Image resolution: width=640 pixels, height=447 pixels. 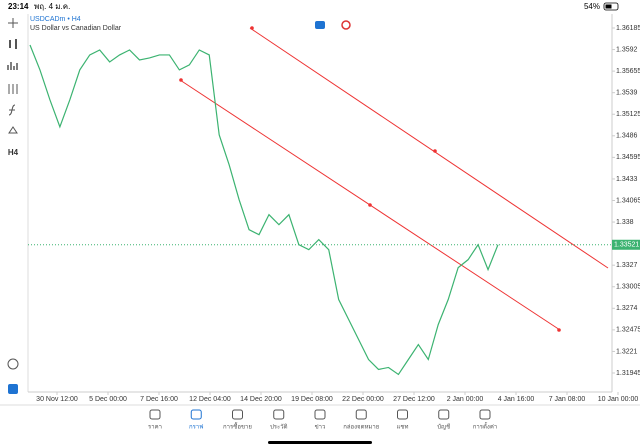 I want to click on tab-label: ข่าว, so click(x=320, y=427).